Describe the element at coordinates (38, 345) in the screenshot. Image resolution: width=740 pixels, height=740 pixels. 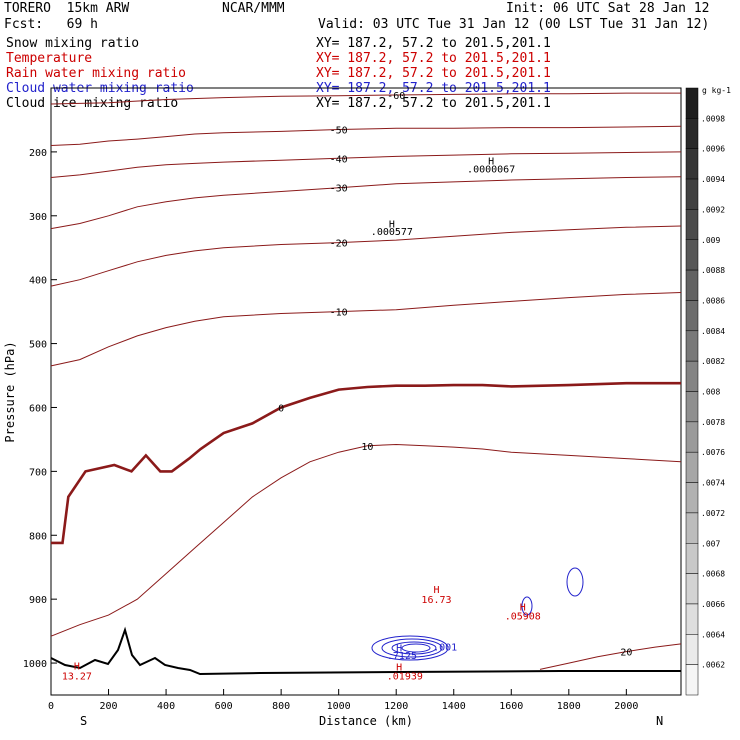
I see `y-tick-label-500: 500` at that location.